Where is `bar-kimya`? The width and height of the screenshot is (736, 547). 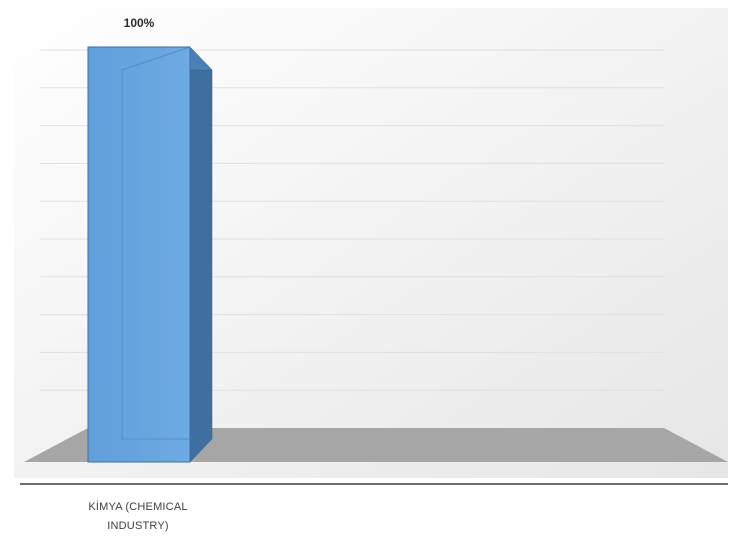
bar-kimya is located at coordinates (150, 254).